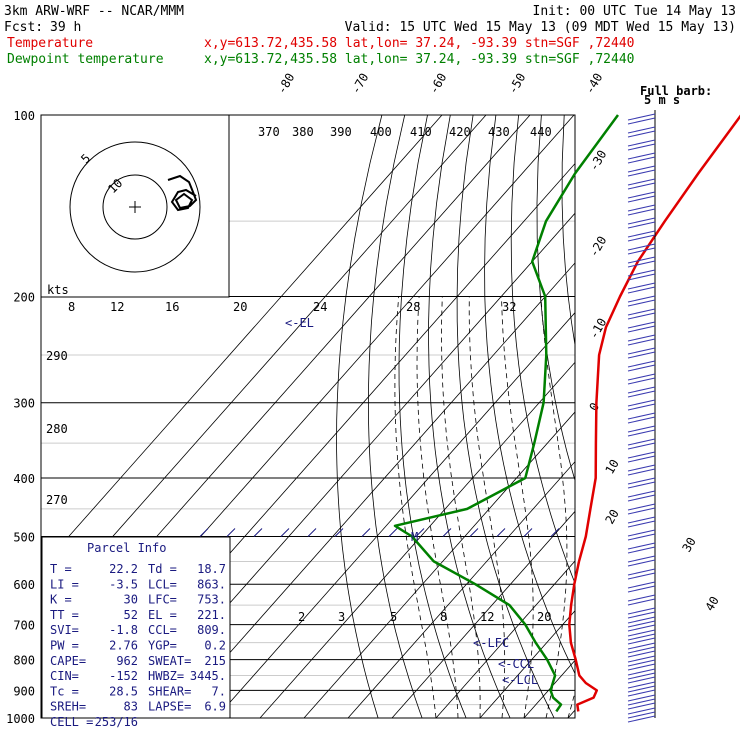 The image size is (740, 740). I want to click on theta-label-lower: 270, so click(57, 500).